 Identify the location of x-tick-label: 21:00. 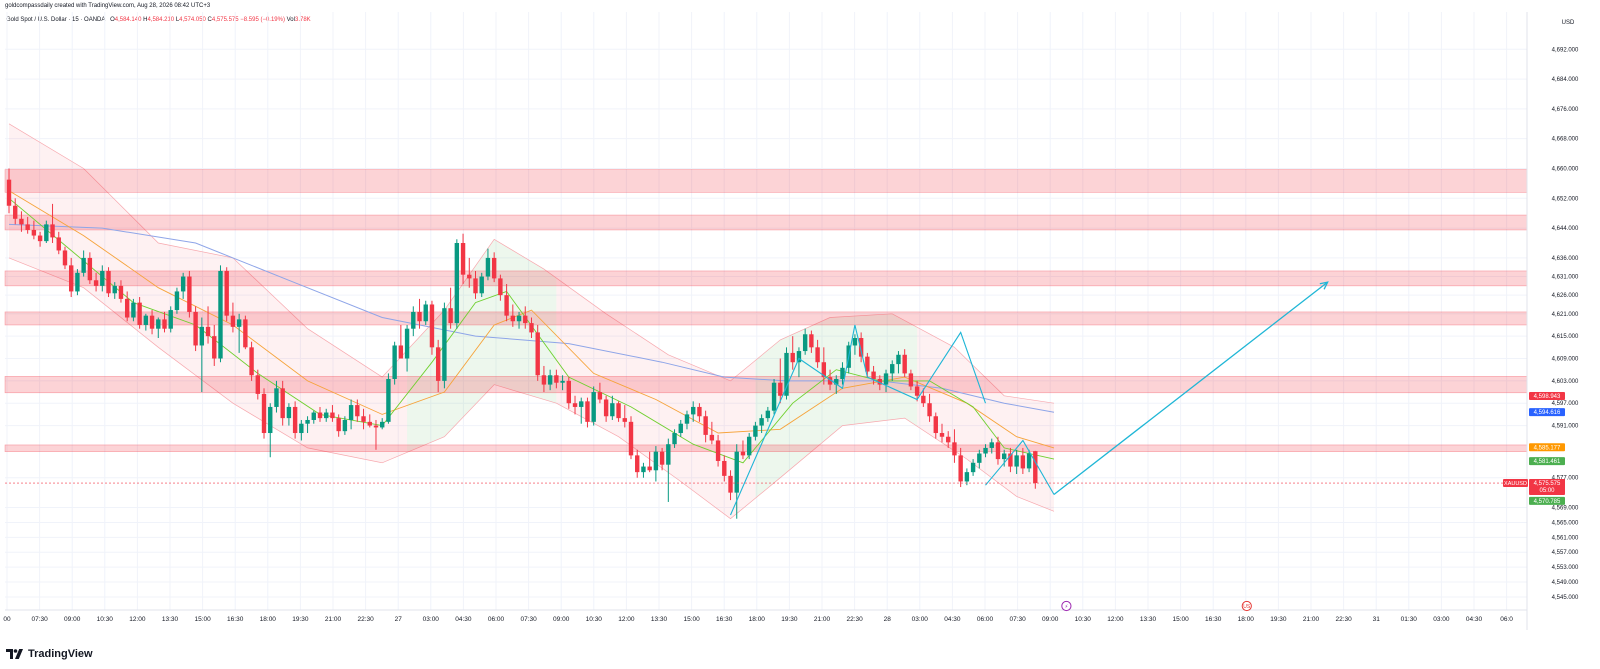
(333, 619).